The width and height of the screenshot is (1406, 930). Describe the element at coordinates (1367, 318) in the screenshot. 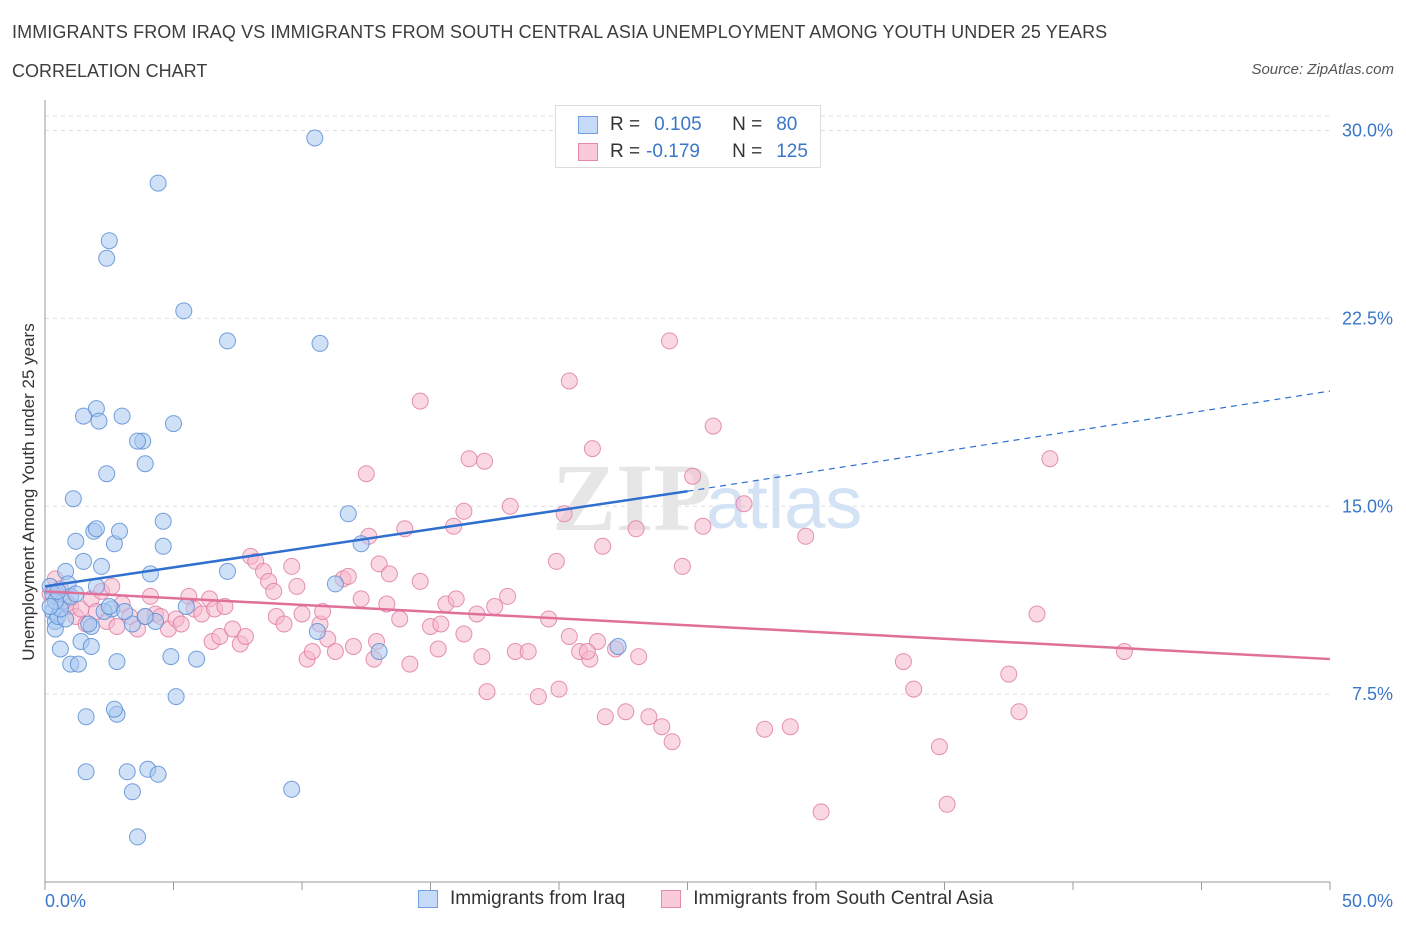

I see `y-tick-label-2: 22.5%` at that location.